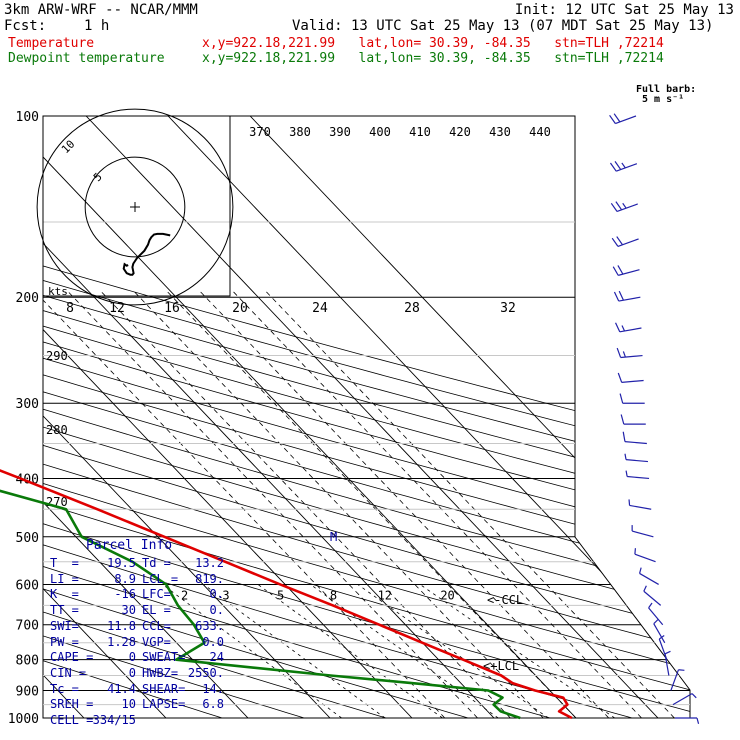 This screenshot has width=740, height=740. I want to click on forecast-hour: 1 h, so click(97, 26).